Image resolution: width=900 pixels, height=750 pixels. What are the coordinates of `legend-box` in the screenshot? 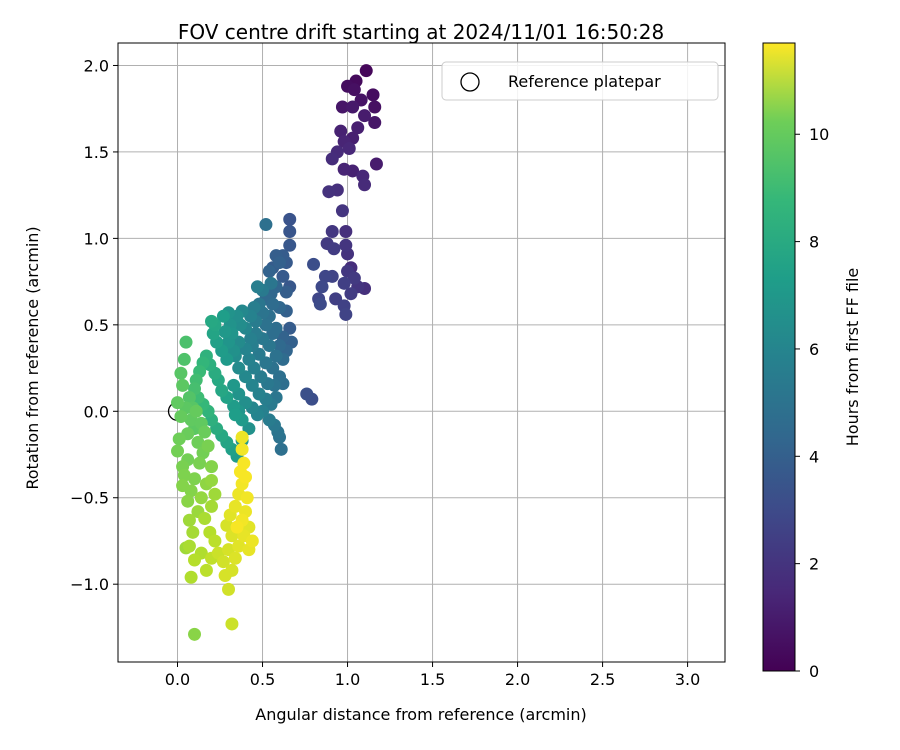 It's located at (580, 81).